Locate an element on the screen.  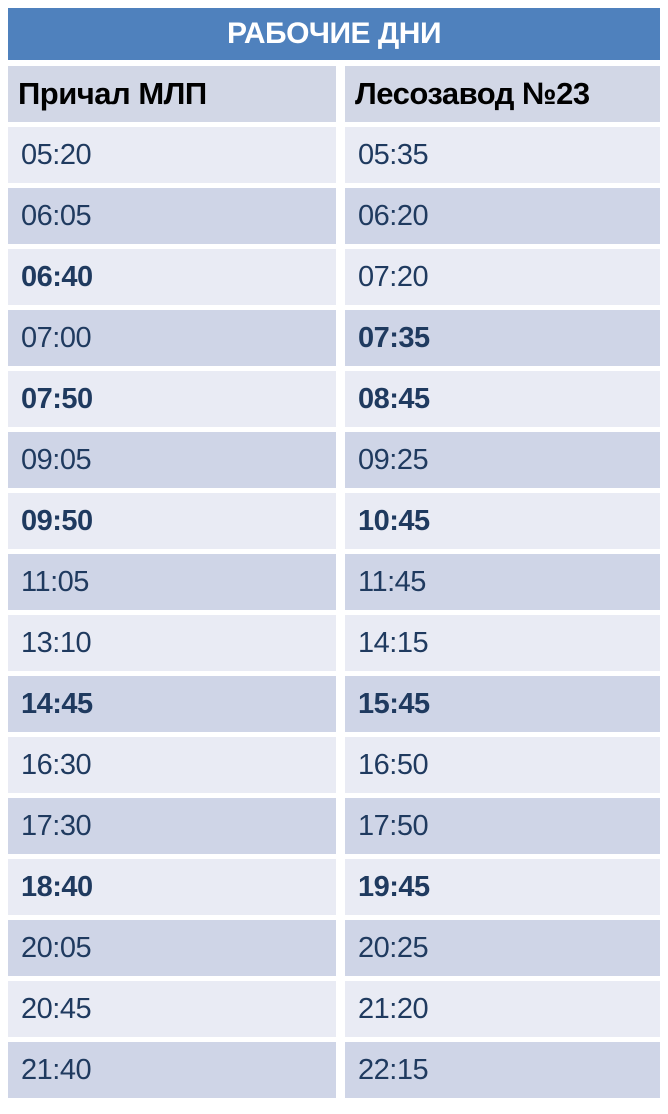
table-row: 16:30 16:50 is located at coordinates (334, 765).